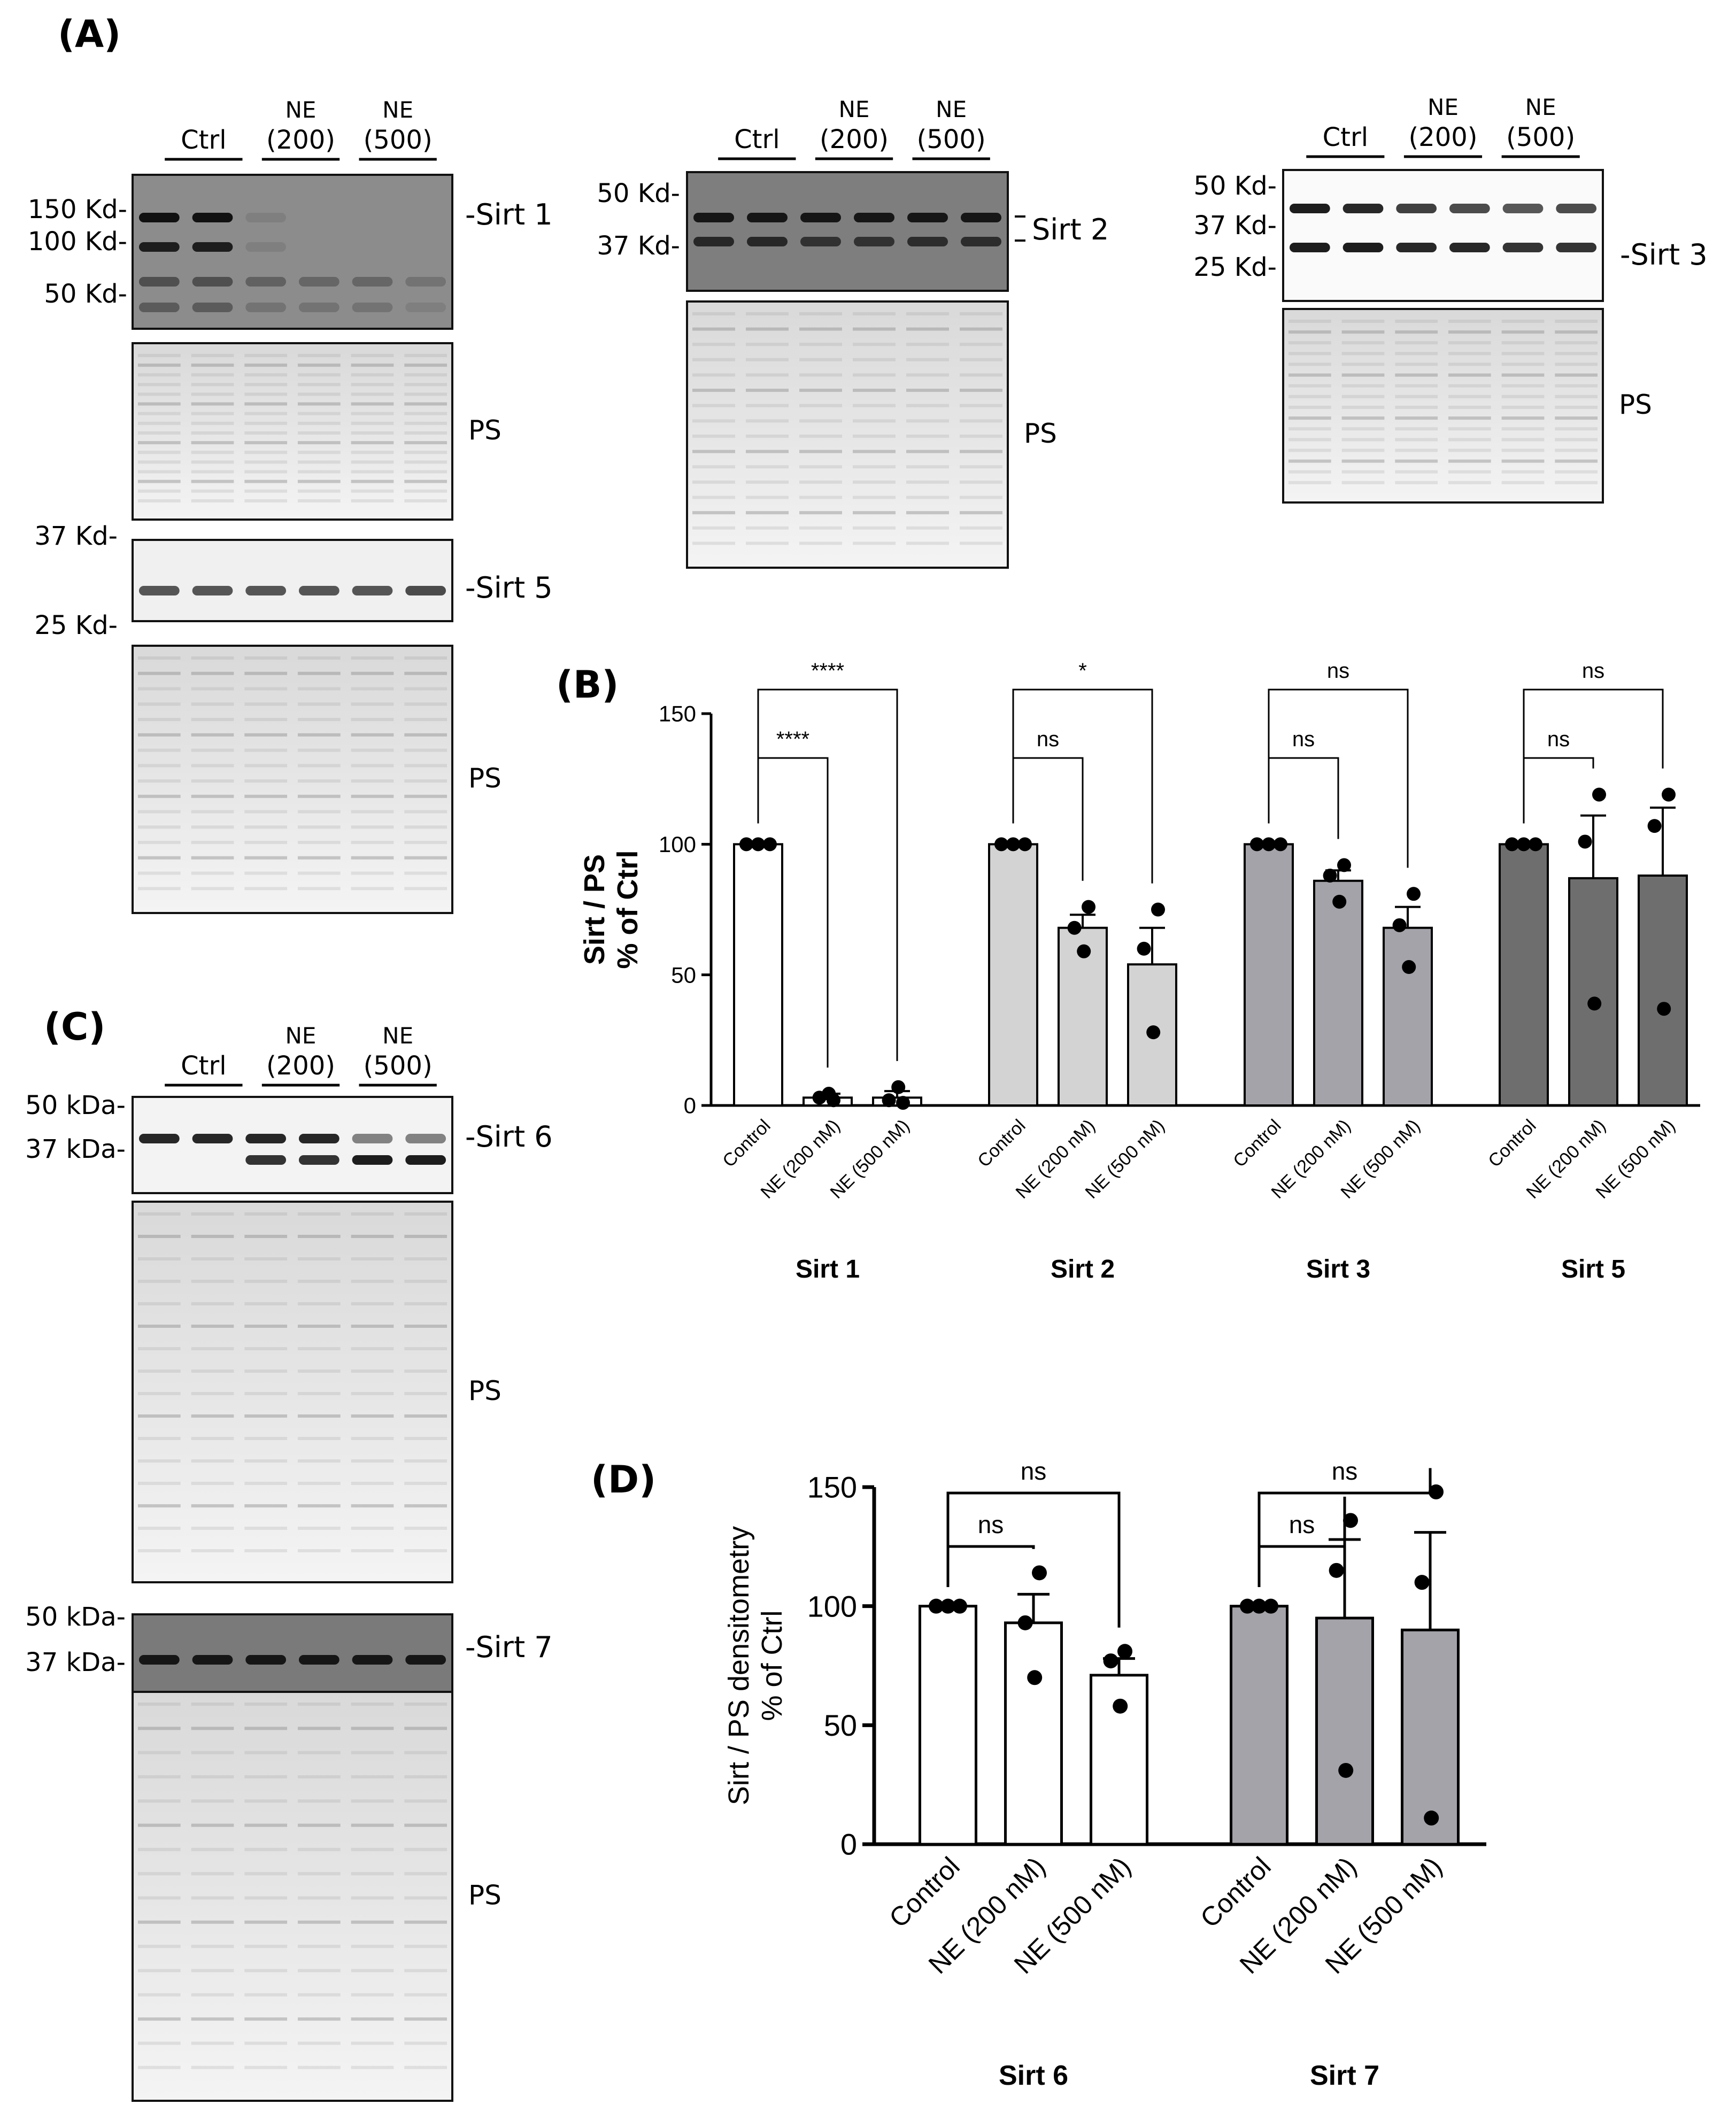 This screenshot has width=1736, height=2104. Describe the element at coordinates (772, 1665) in the screenshot. I see `y-axis-label-line: % of Ctrl` at that location.